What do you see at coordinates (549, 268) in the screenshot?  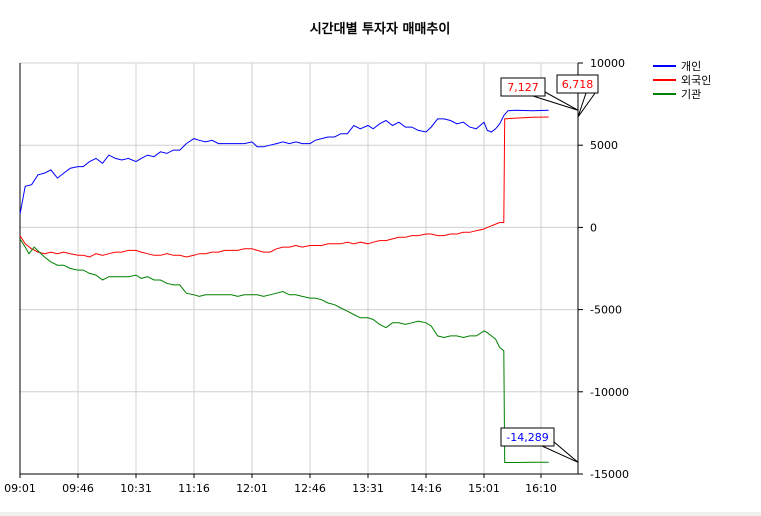 I see `value-annotations: 7,127 6,718 -14,289` at bounding box center [549, 268].